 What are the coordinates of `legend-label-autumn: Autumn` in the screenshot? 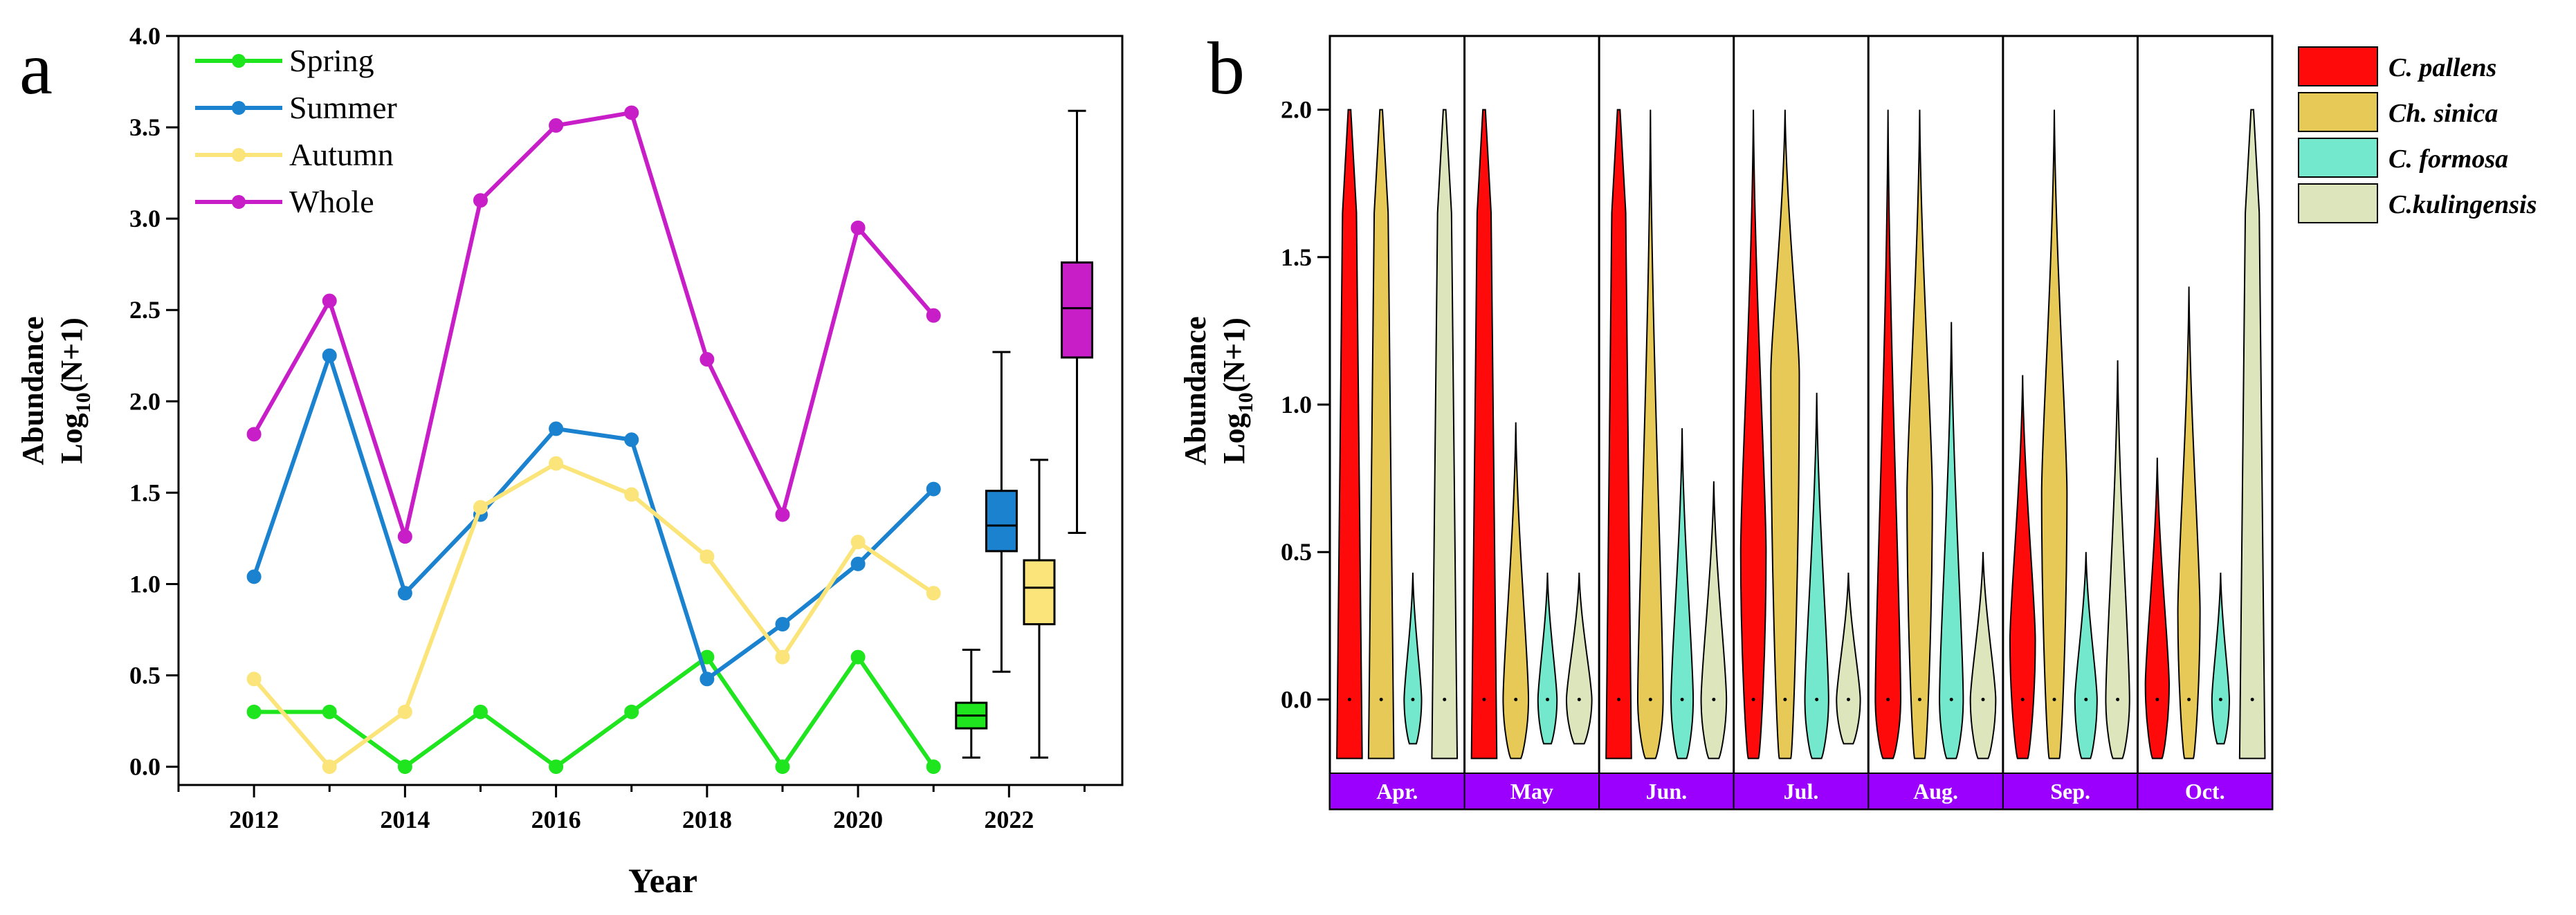 It's located at (342, 154).